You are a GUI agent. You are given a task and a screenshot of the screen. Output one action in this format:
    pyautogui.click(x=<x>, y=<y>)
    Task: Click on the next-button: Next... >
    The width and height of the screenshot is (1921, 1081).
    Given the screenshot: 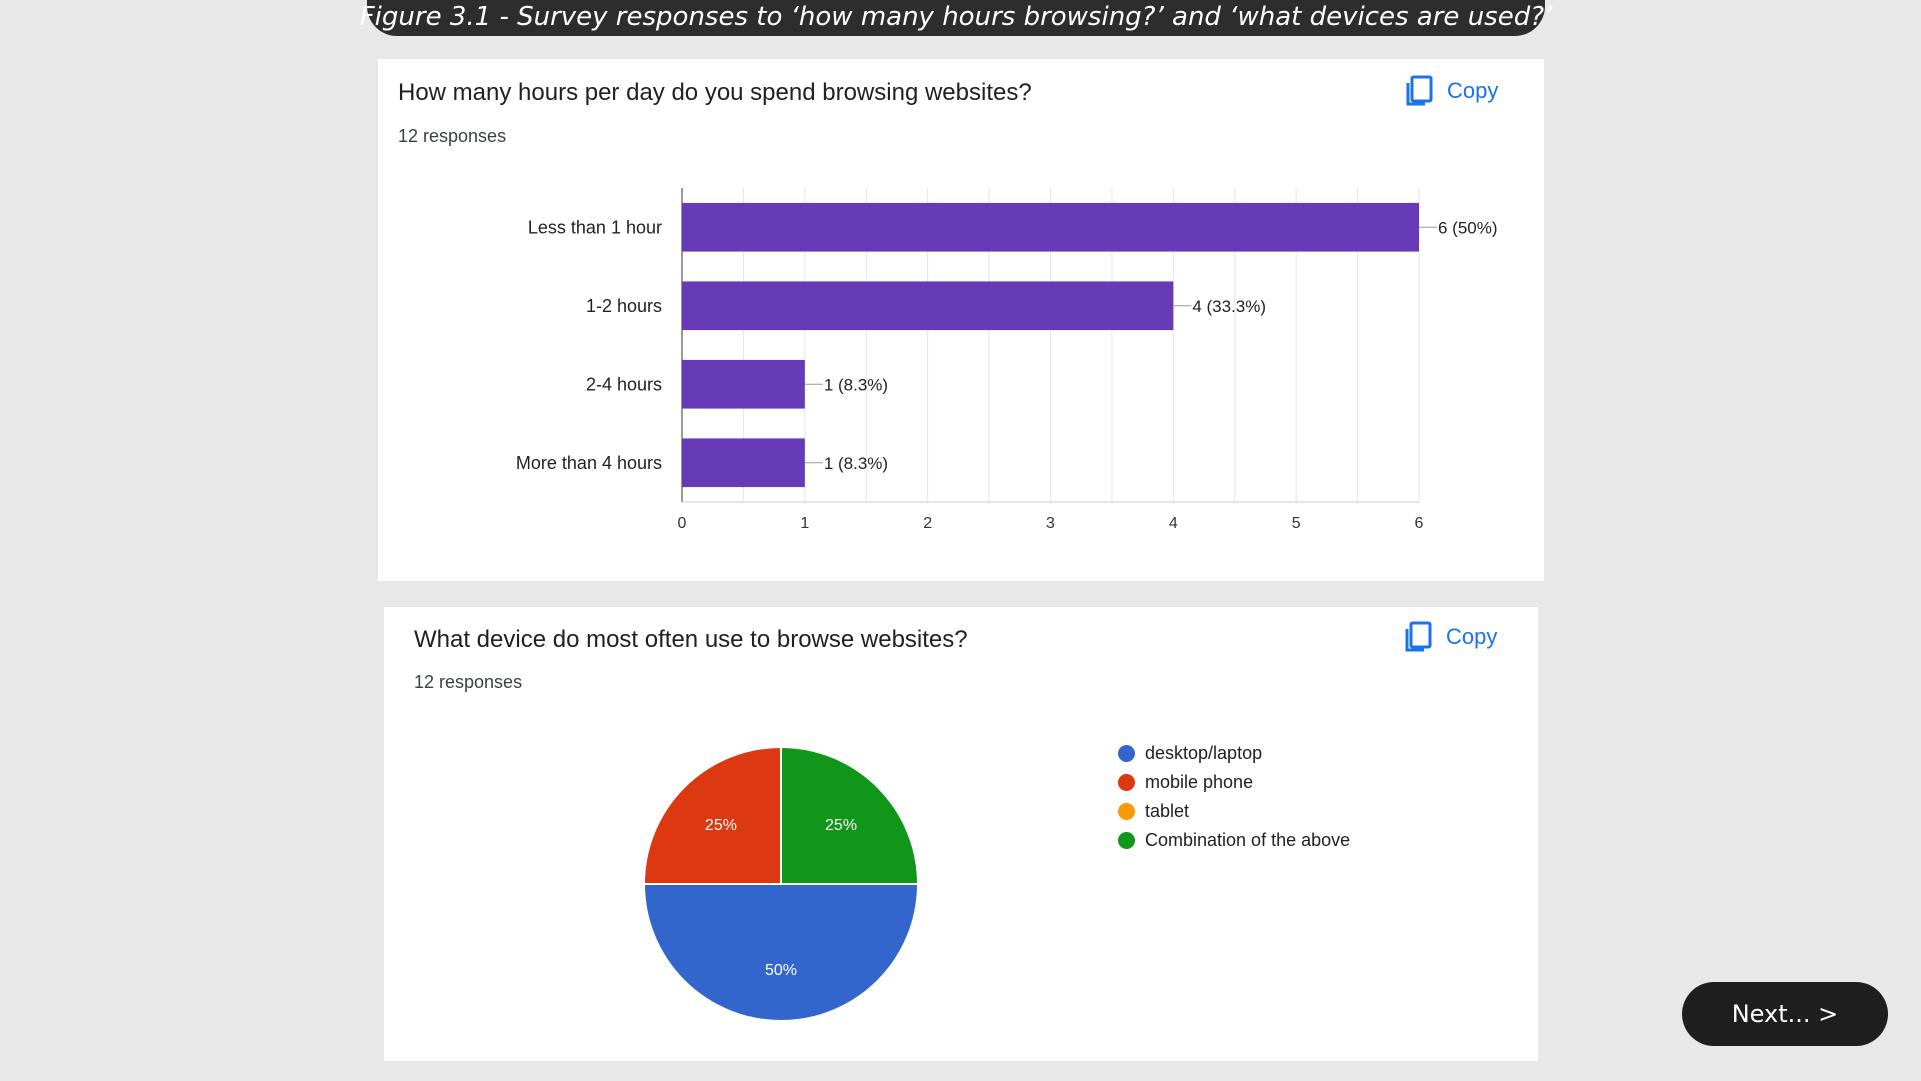 What is the action you would take?
    pyautogui.click(x=1785, y=1014)
    